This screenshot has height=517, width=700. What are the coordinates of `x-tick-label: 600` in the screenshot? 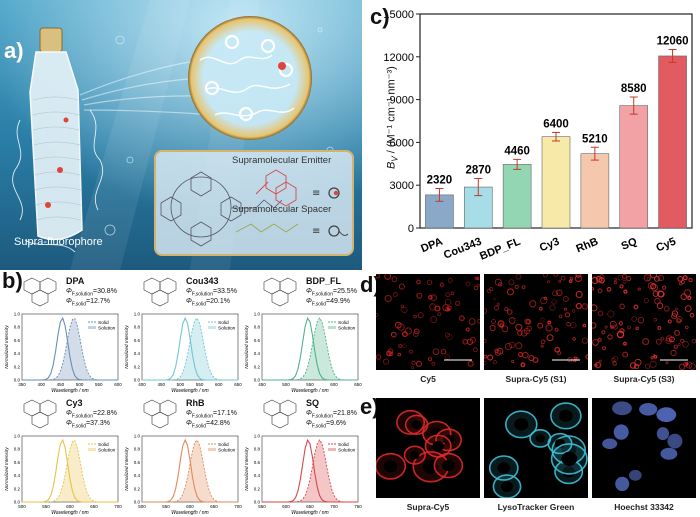 It's located at (118, 384).